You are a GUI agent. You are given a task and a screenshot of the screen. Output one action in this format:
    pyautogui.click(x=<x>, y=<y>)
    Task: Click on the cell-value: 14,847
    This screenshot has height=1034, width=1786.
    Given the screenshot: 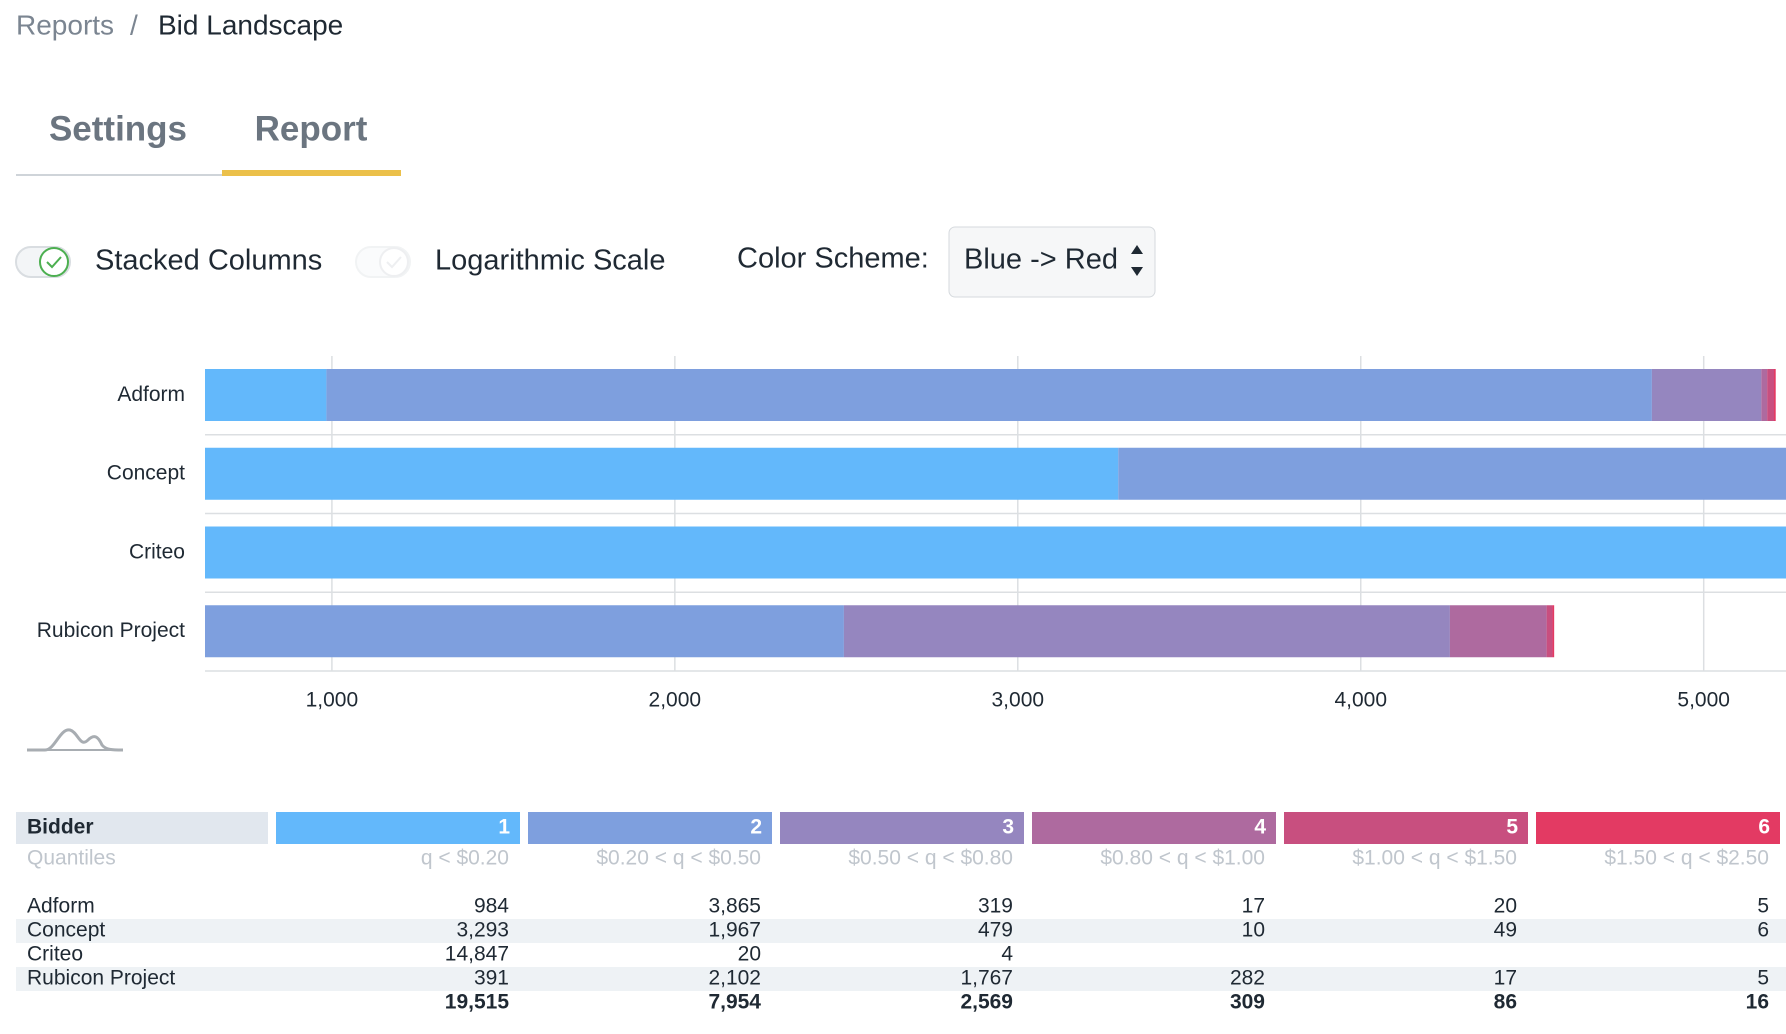 What is the action you would take?
    pyautogui.click(x=477, y=954)
    